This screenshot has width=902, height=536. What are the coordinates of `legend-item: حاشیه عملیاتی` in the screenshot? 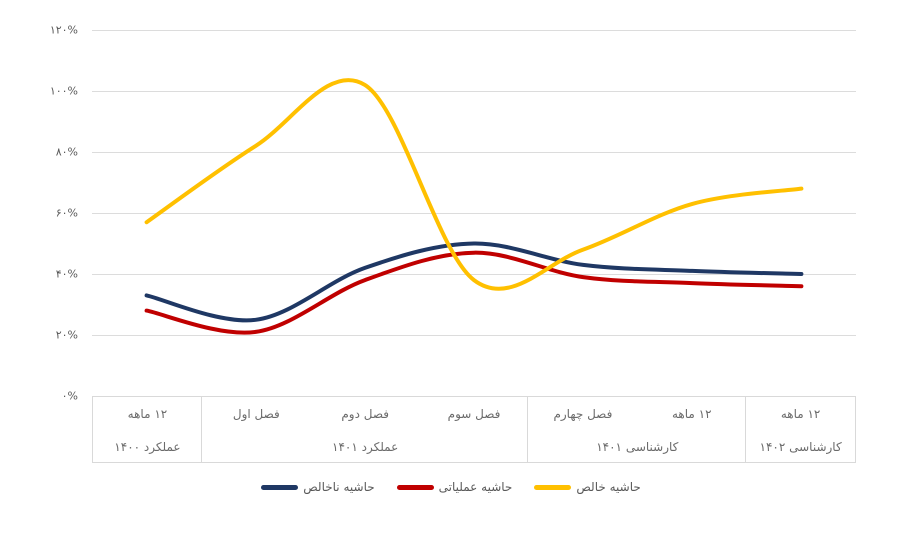 It's located at (454, 487).